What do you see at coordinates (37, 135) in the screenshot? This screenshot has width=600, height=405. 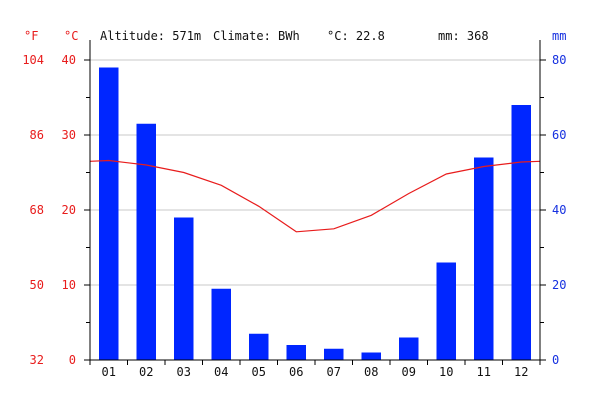 I see `fahrenheit-tick-label: 86` at bounding box center [37, 135].